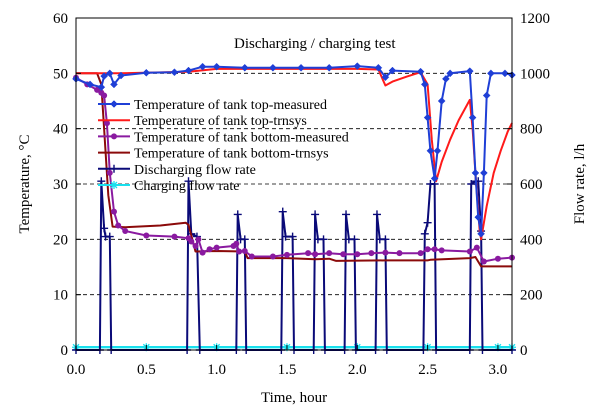 This screenshot has width=594, height=410. Describe the element at coordinates (76, 370) in the screenshot. I see `x-tick-label-0: 0.0` at that location.